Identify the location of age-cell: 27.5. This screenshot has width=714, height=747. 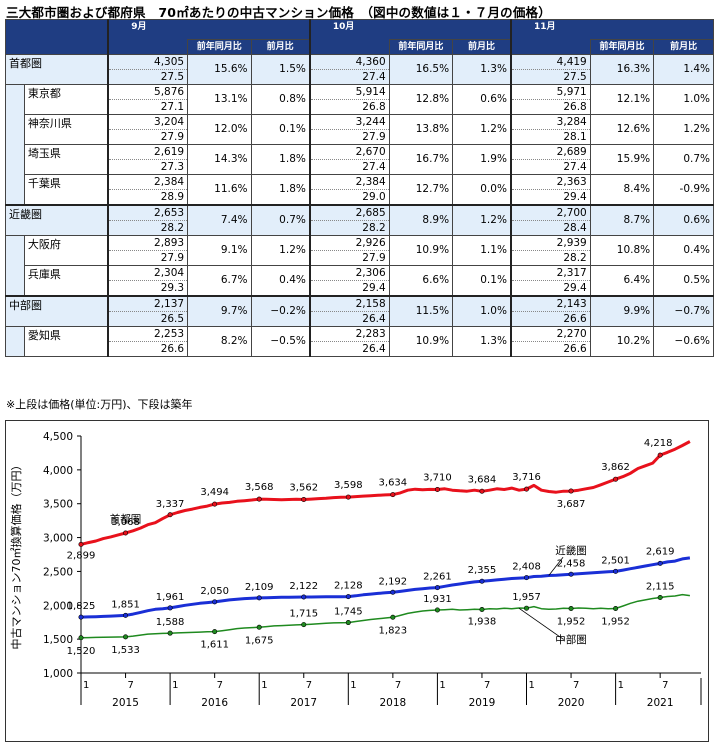
(148, 77).